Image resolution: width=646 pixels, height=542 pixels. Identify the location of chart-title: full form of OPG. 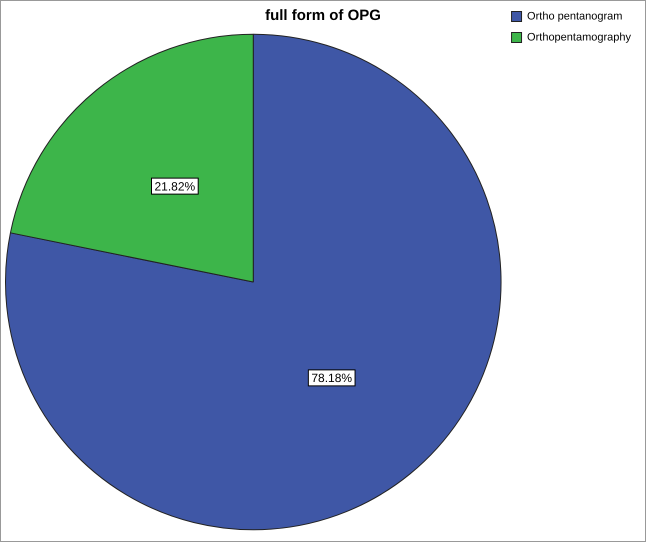
(323, 15).